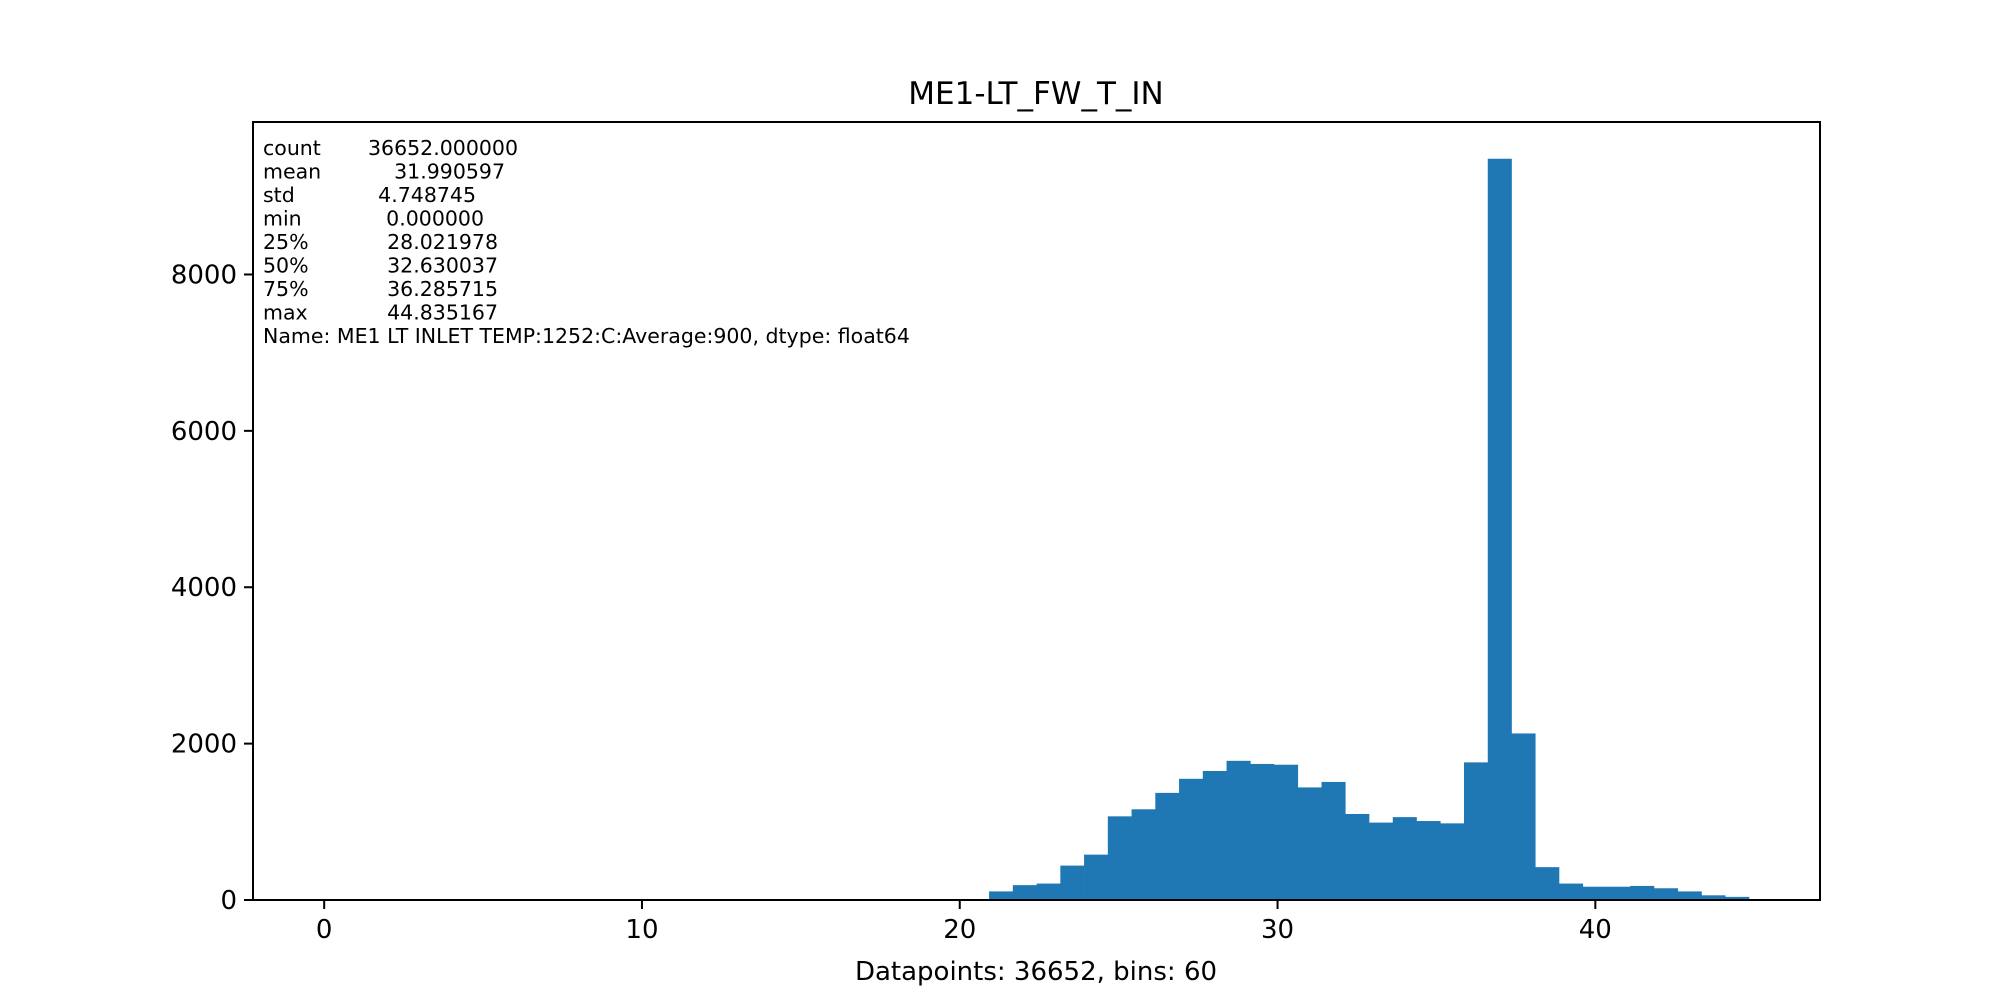 This screenshot has width=2000, height=1000. What do you see at coordinates (442, 289) in the screenshot?
I see `stats-value: 36.285715` at bounding box center [442, 289].